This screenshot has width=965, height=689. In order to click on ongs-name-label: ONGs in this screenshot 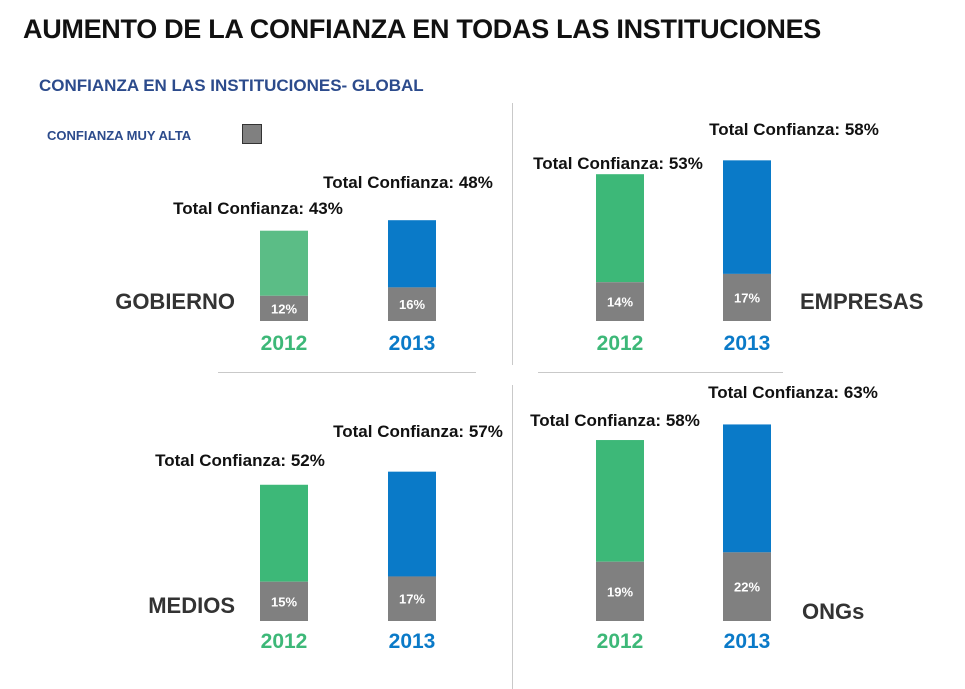, I will do `click(833, 611)`.